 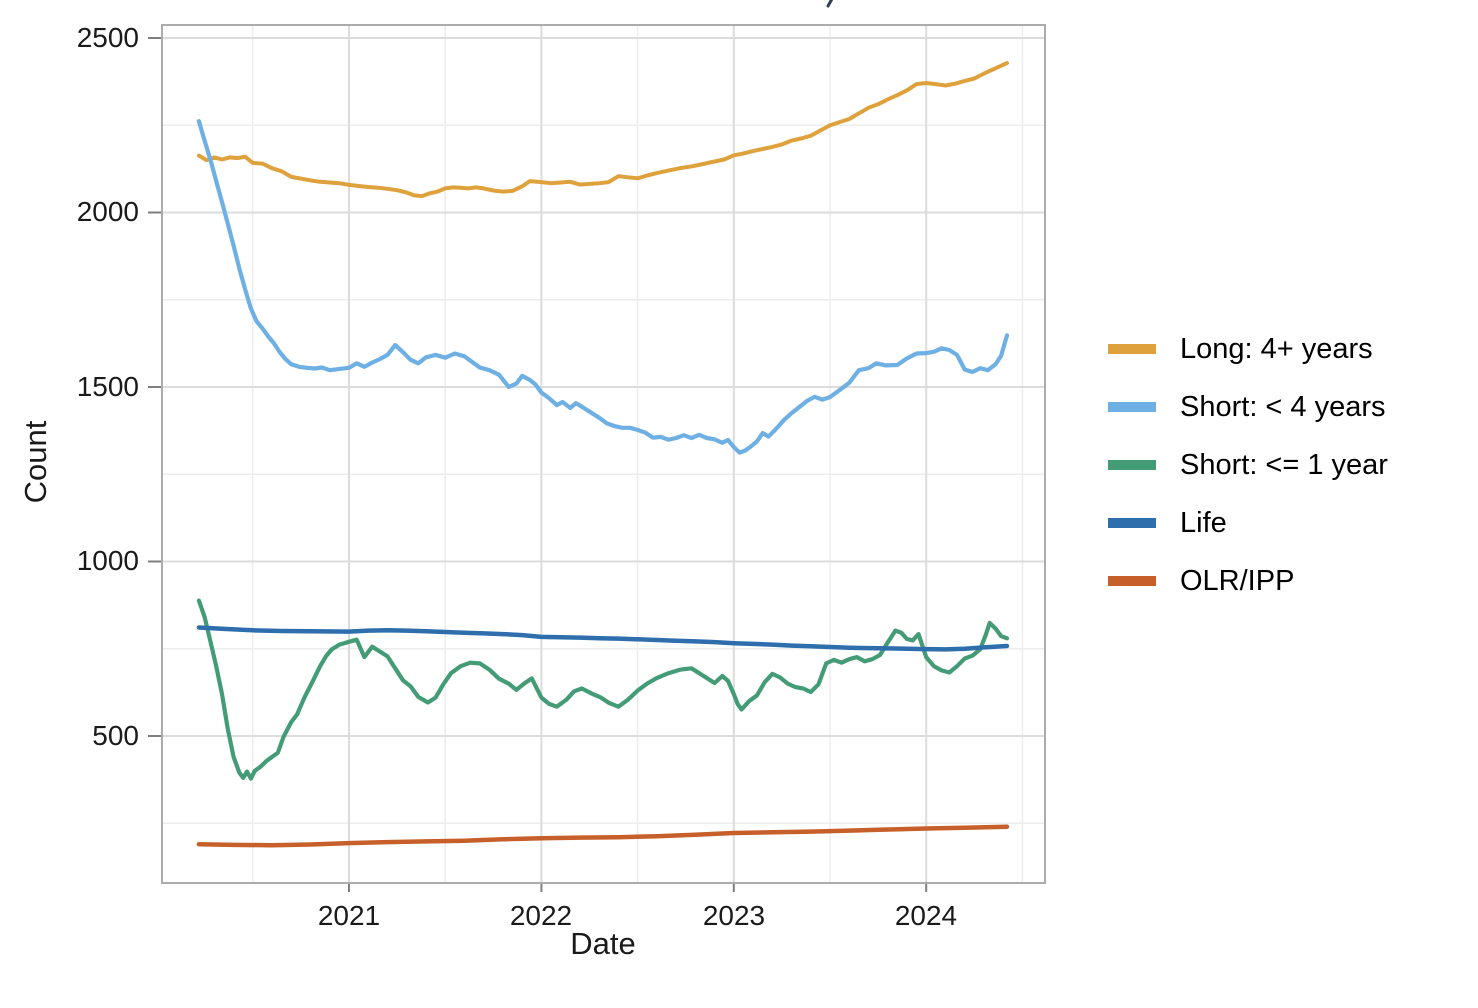 What do you see at coordinates (734, 915) in the screenshot?
I see `x-tick-label: 2023` at bounding box center [734, 915].